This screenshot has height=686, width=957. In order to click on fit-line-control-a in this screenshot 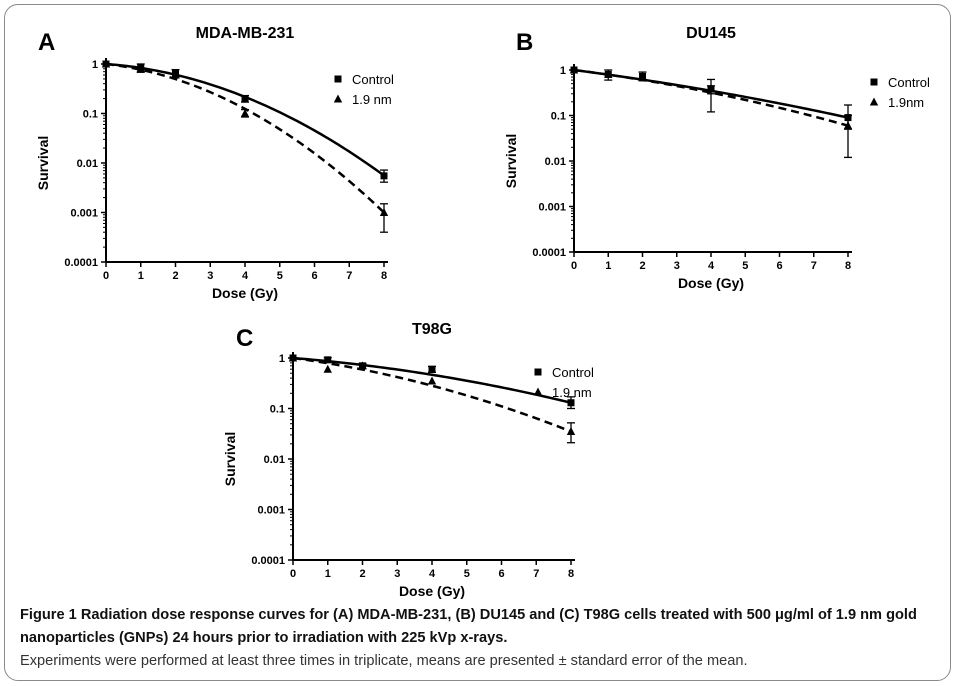, I will do `click(245, 119)`.